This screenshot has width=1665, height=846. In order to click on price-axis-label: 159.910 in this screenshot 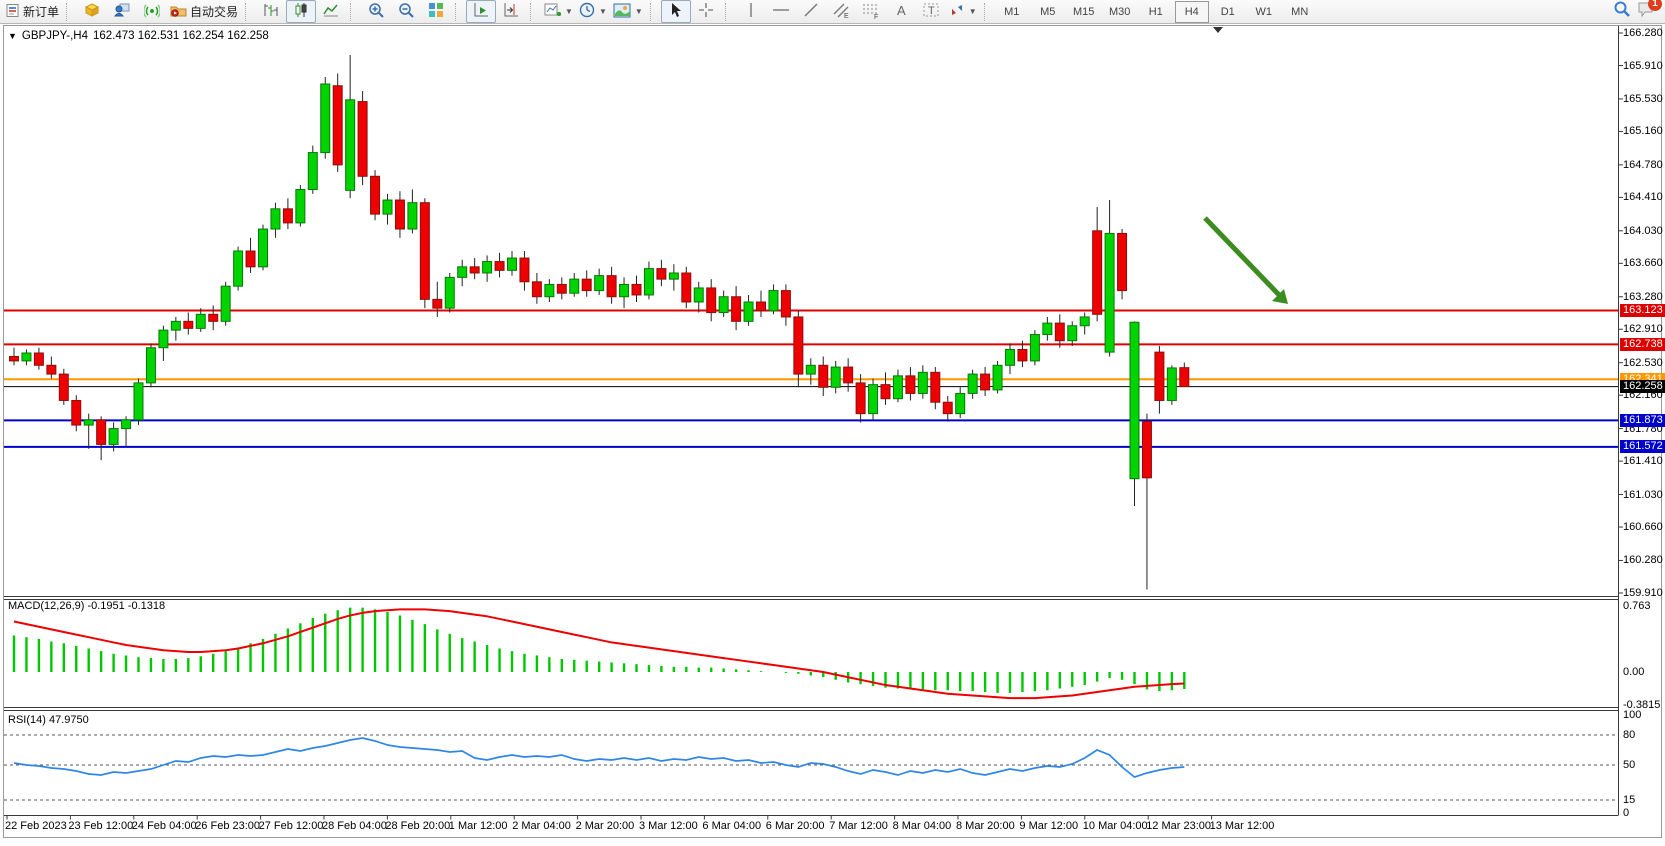, I will do `click(1643, 592)`.